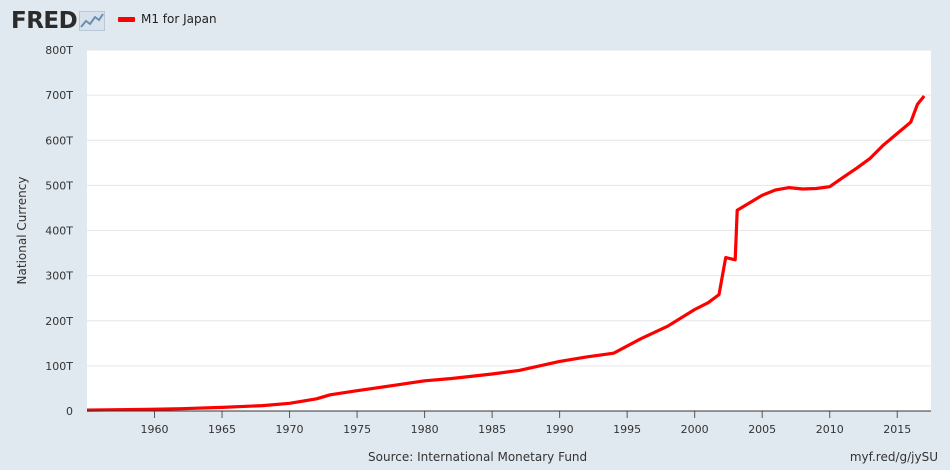  Describe the element at coordinates (762, 429) in the screenshot. I see `x-tick-label: 2005` at that location.